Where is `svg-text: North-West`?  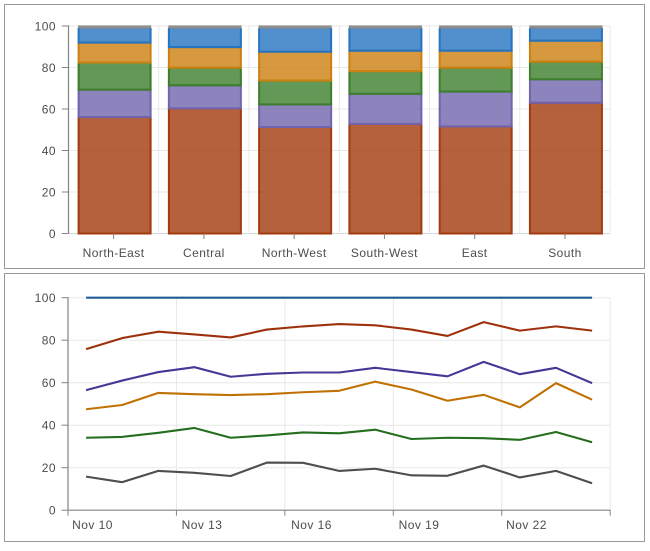
svg-text: North-West is located at coordinates (294, 253).